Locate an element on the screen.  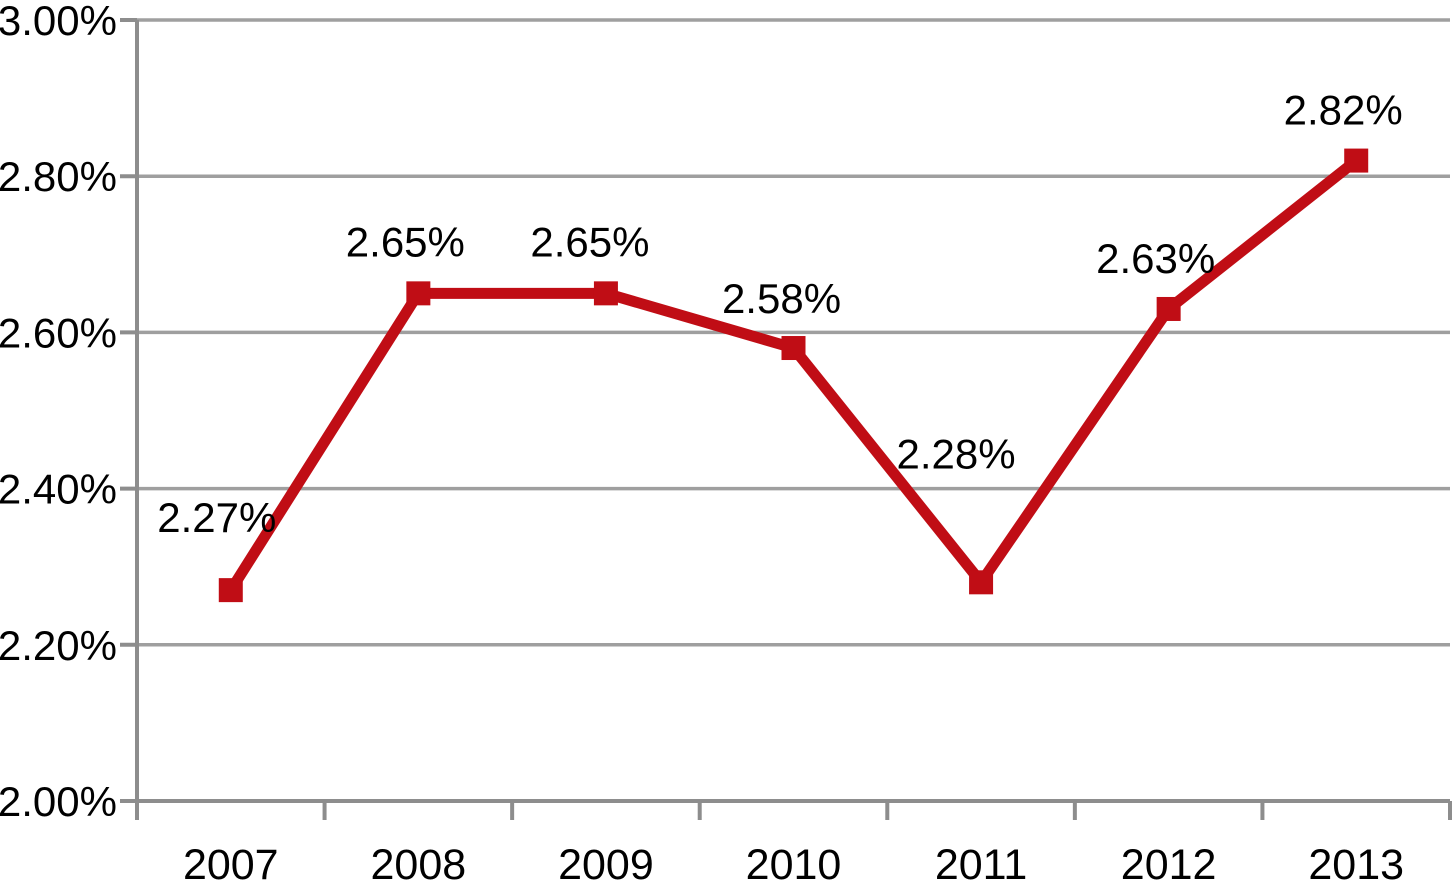
x-axis-label: 2012 is located at coordinates (1169, 865).